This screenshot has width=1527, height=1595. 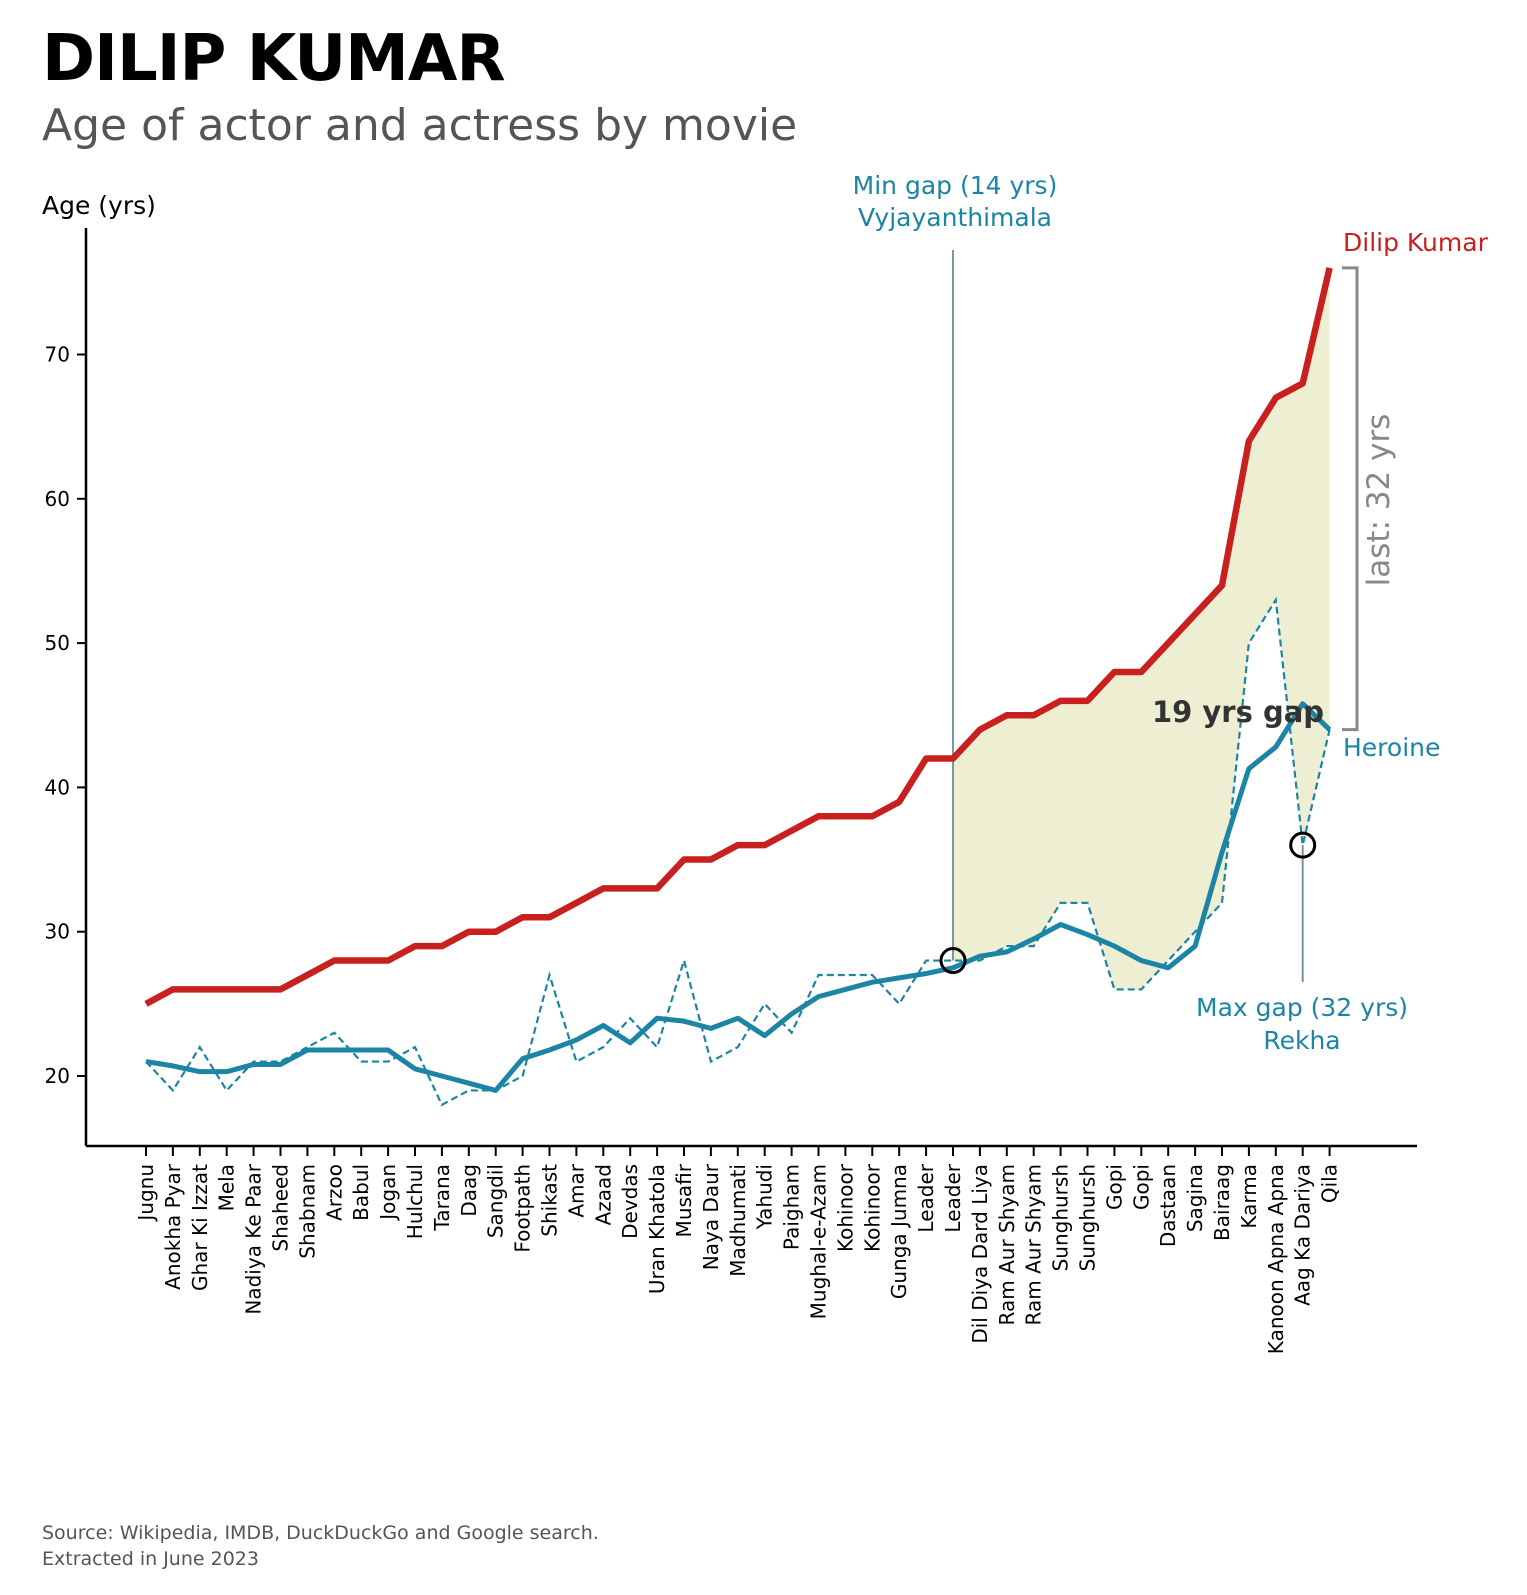 What do you see at coordinates (738, 1220) in the screenshot?
I see `x-tick-label: Madhumati` at bounding box center [738, 1220].